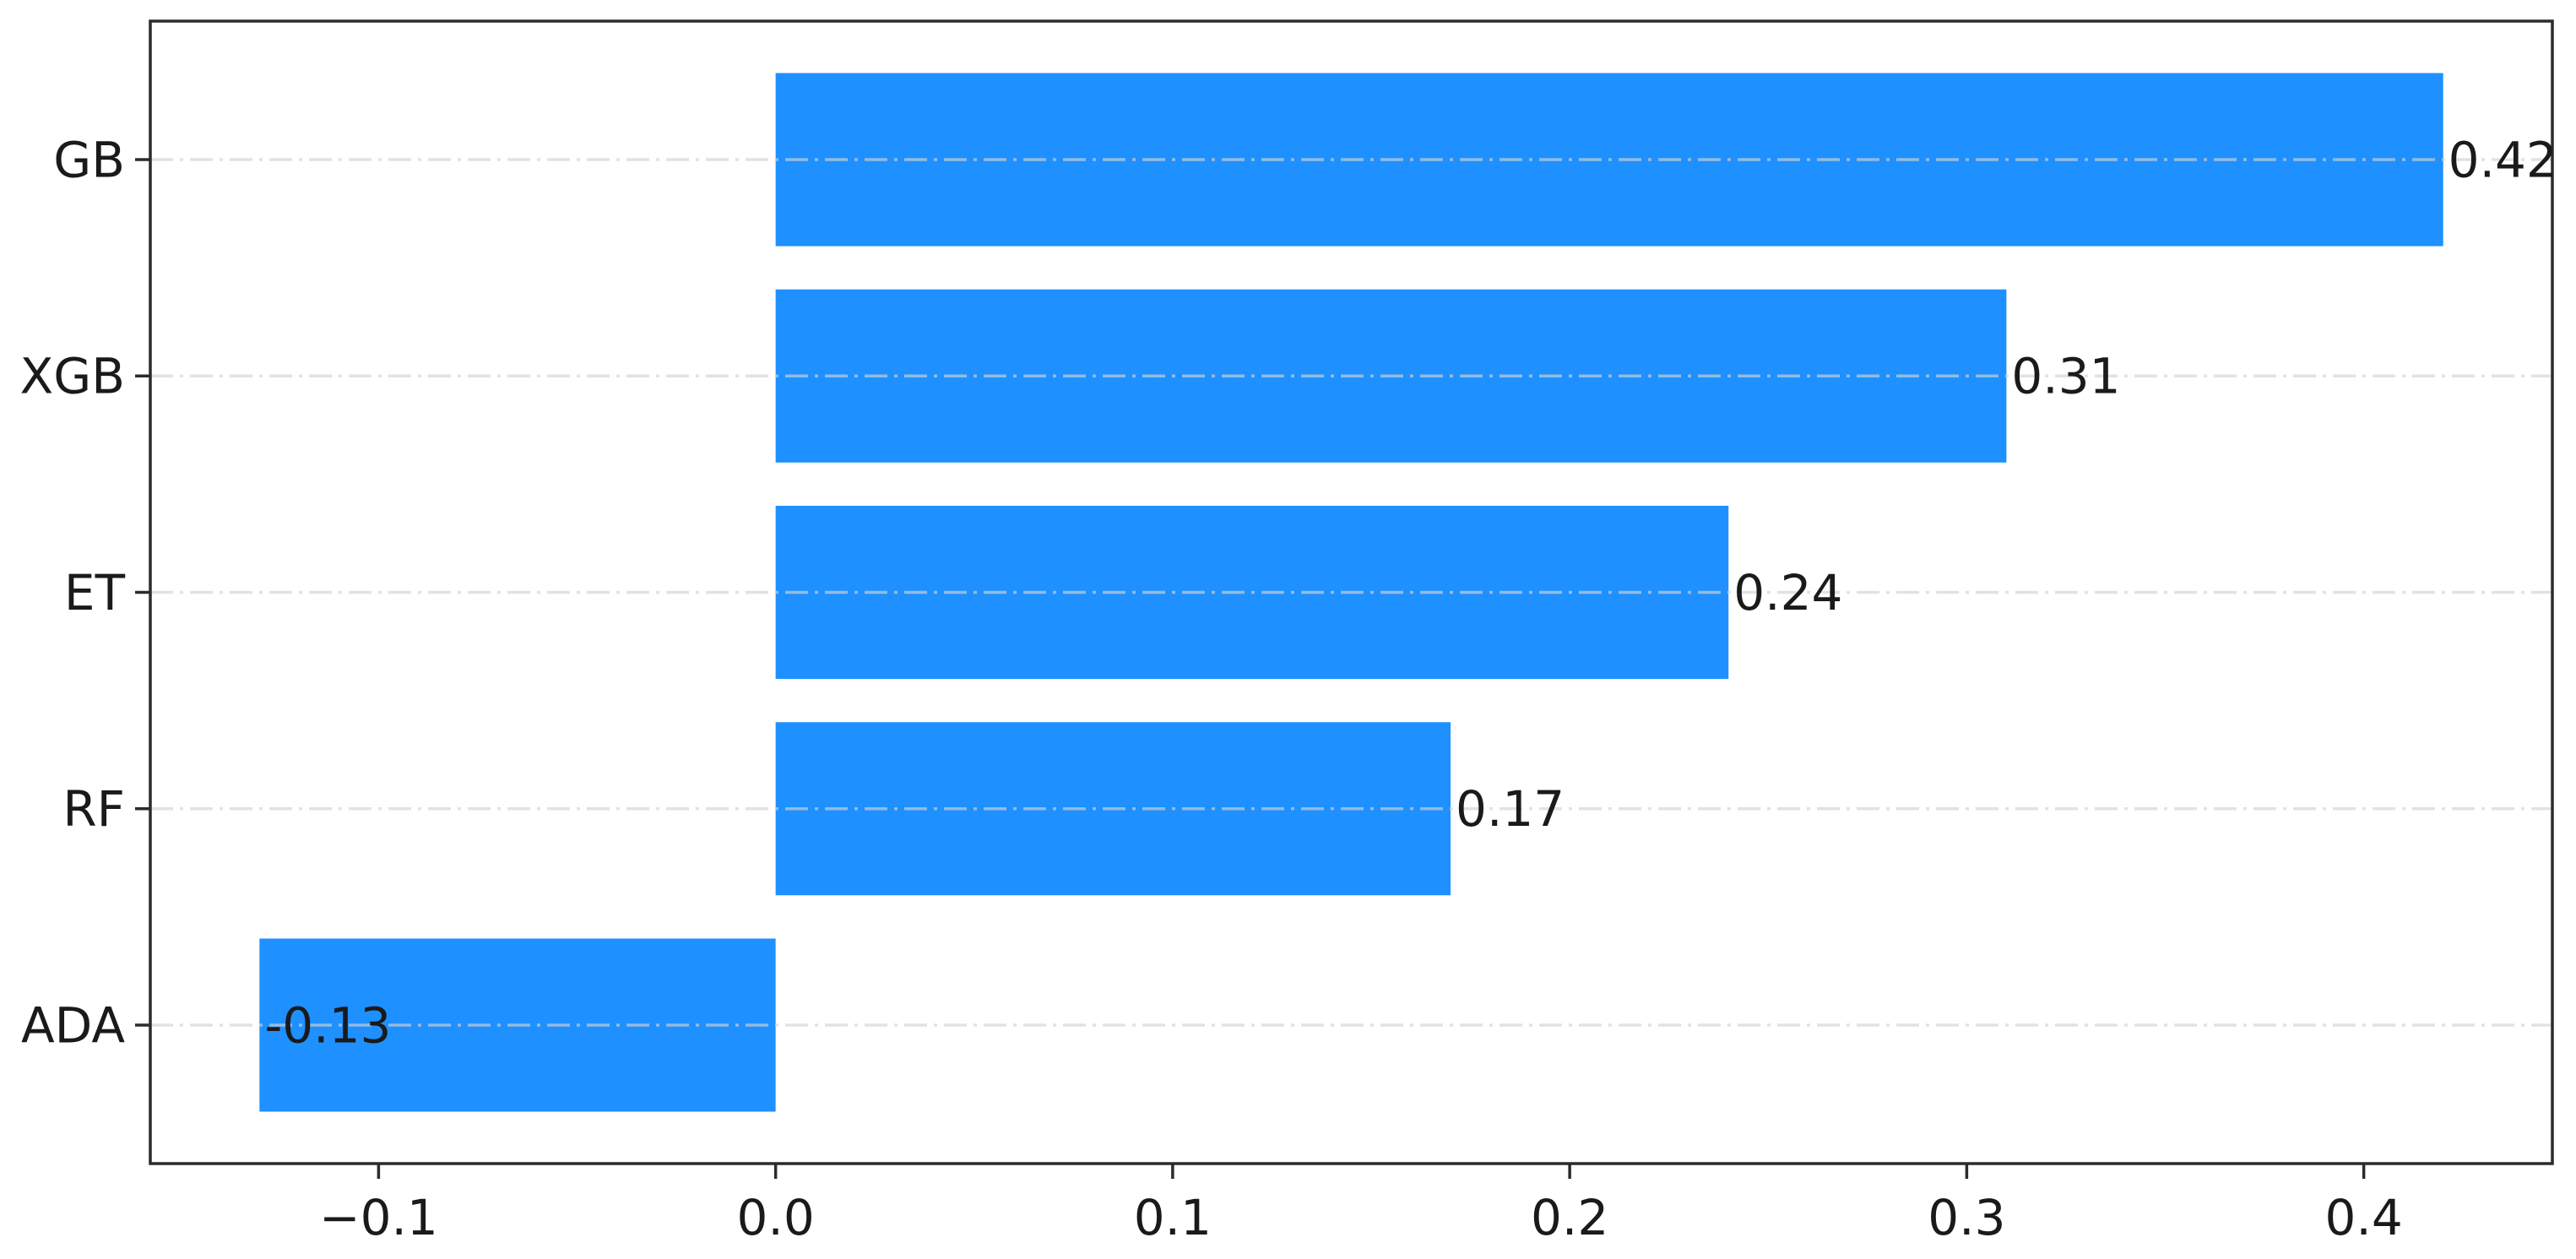 This screenshot has width=2576, height=1259. I want to click on y-tick-label-ADA: ADA, so click(73, 1025).